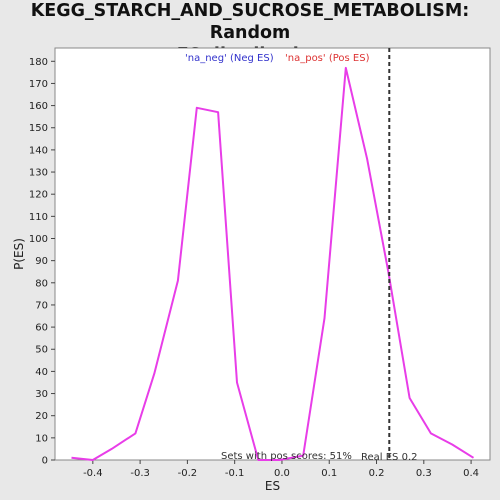 The height and width of the screenshot is (500, 500). Describe the element at coordinates (188, 473) in the screenshot. I see `x-tick-label: -0.2` at that location.